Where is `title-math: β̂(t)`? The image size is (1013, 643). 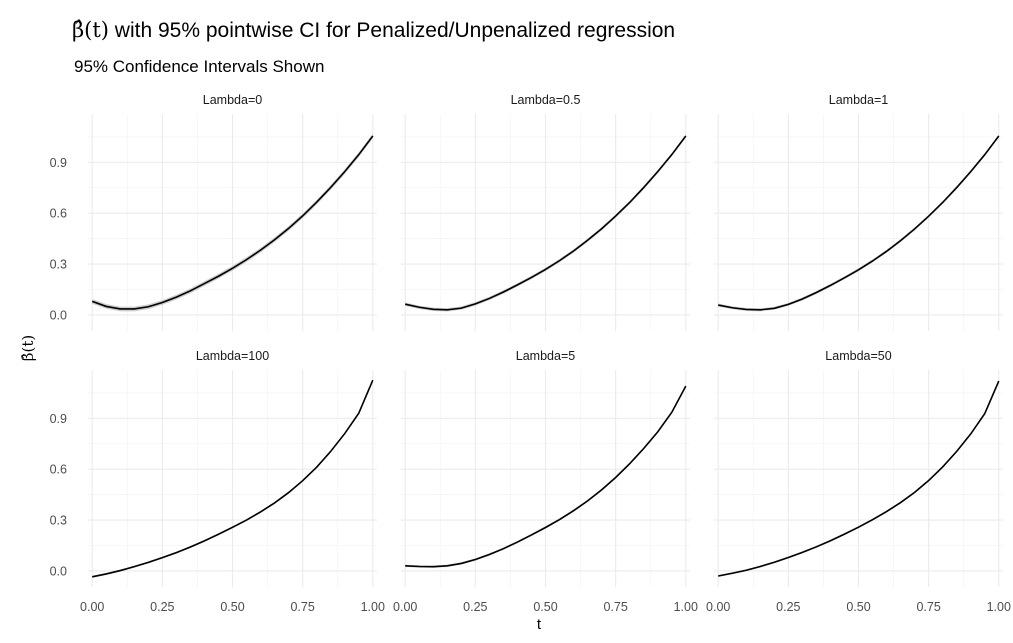 title-math: β̂(t) is located at coordinates (90, 30).